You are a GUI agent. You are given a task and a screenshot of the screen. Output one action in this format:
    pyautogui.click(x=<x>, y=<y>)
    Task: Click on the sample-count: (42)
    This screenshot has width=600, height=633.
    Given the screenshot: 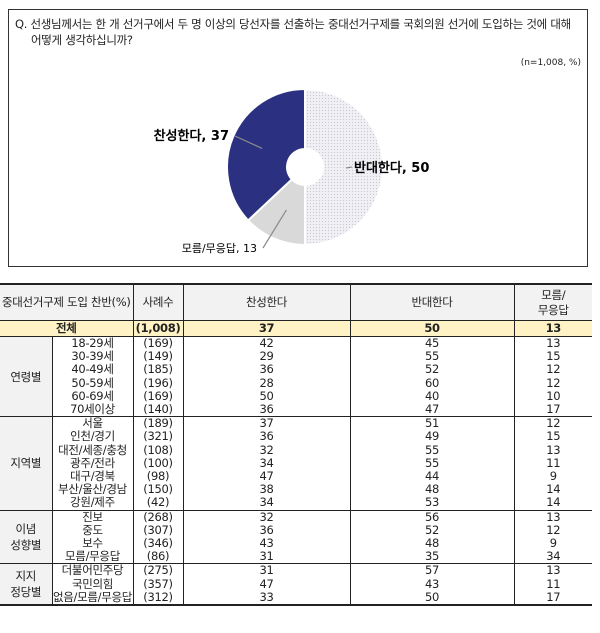 What is the action you would take?
    pyautogui.click(x=158, y=503)
    